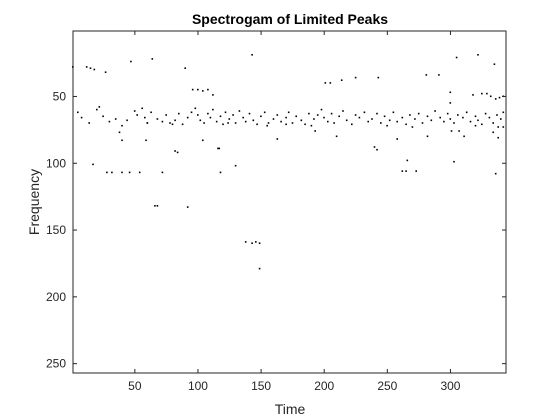 This screenshot has width=560, height=420. Describe the element at coordinates (56, 163) in the screenshot. I see `y-tick-label: 100` at that location.